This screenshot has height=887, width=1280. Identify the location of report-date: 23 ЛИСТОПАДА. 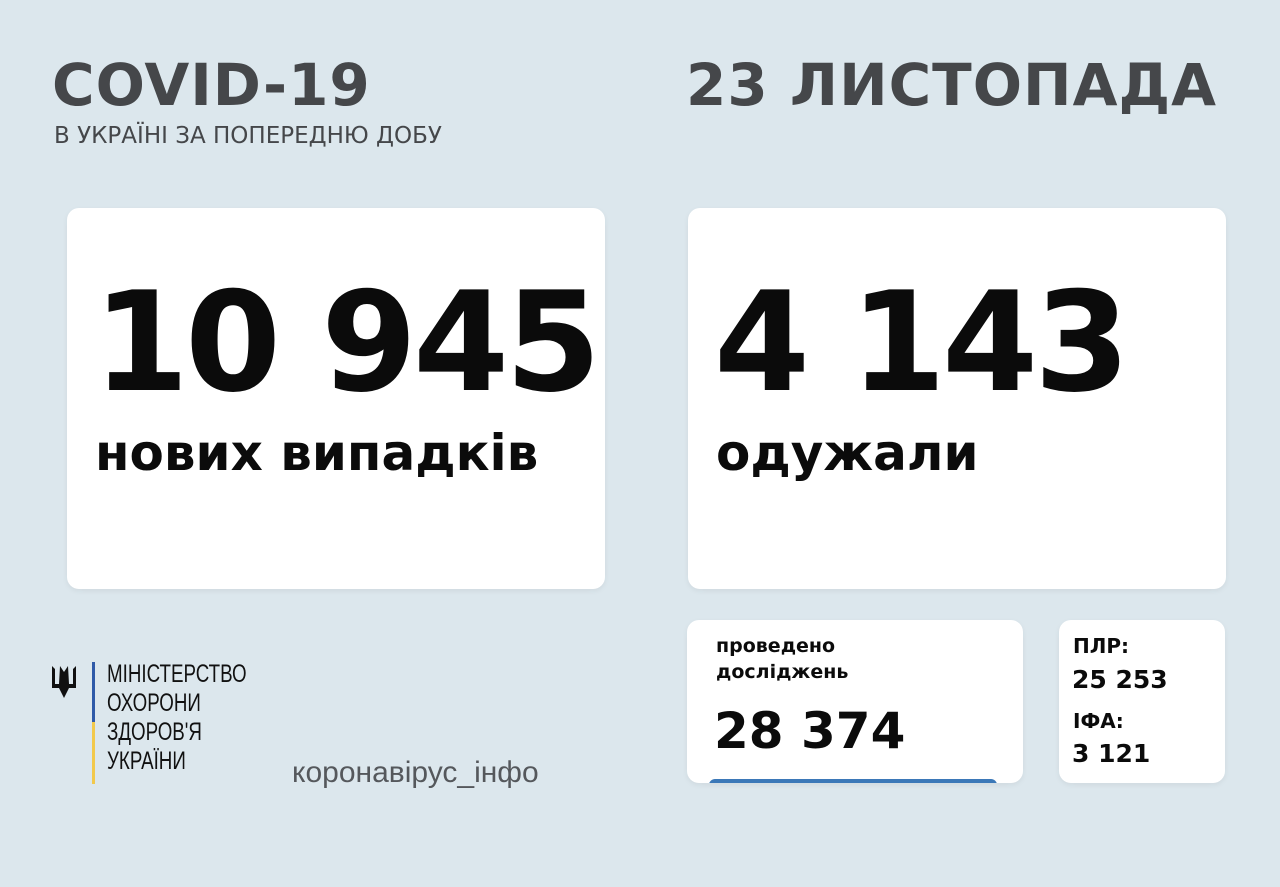
(952, 85).